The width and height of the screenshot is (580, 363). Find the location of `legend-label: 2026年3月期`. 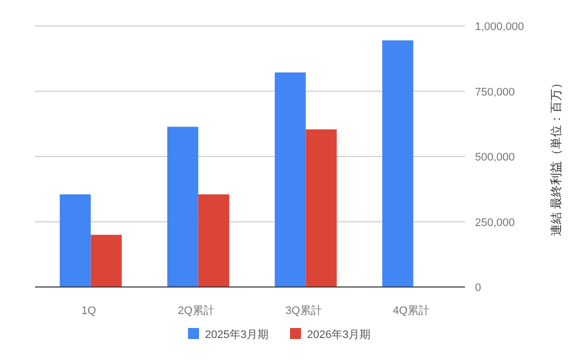

legend-label: 2026年3月期 is located at coordinates (339, 335).